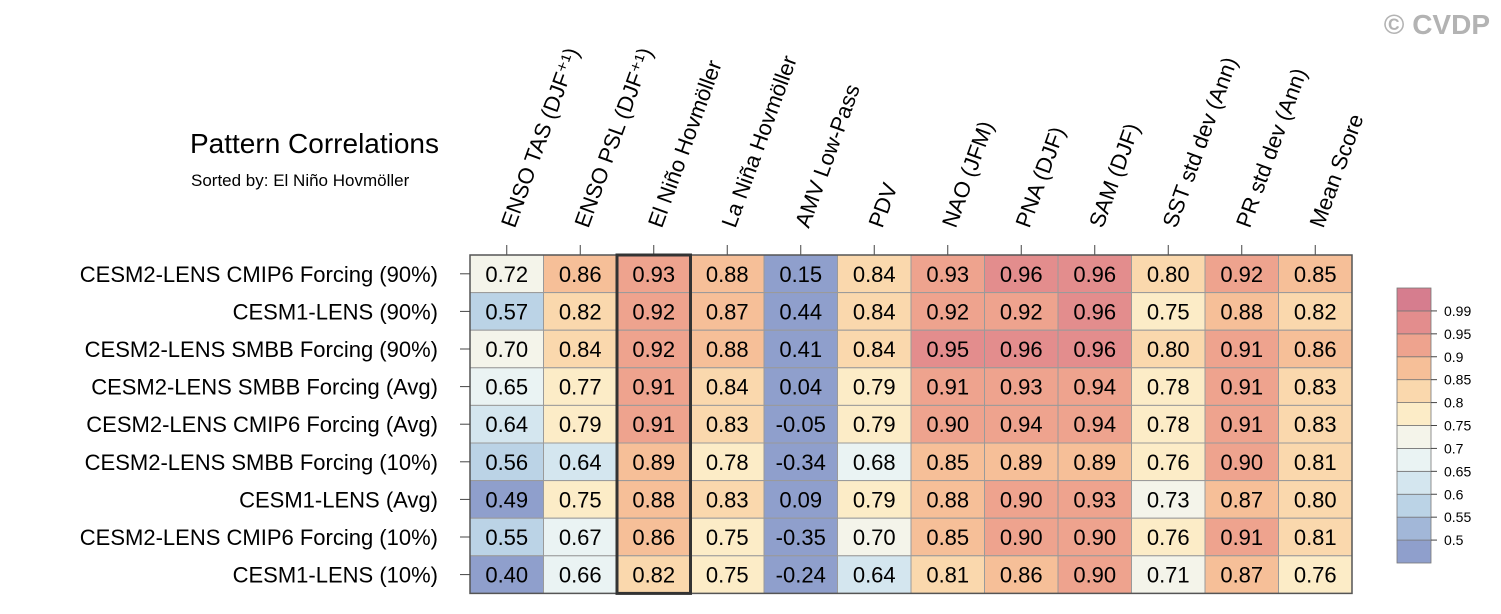 The width and height of the screenshot is (1501, 614). I want to click on row-label: CESM2-LENS SMBB Forcing (90%), so click(261, 349).